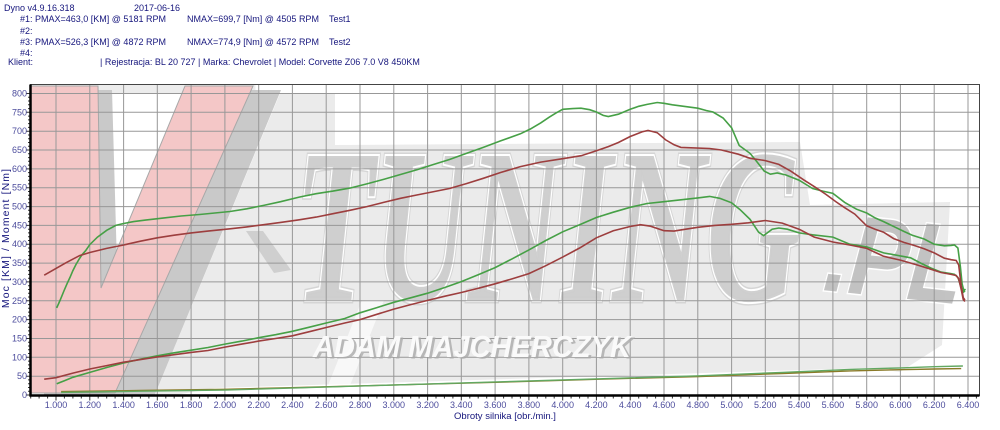 This screenshot has height=430, width=1000. Describe the element at coordinates (19, 244) in the screenshot. I see `svg-text: 400` at that location.